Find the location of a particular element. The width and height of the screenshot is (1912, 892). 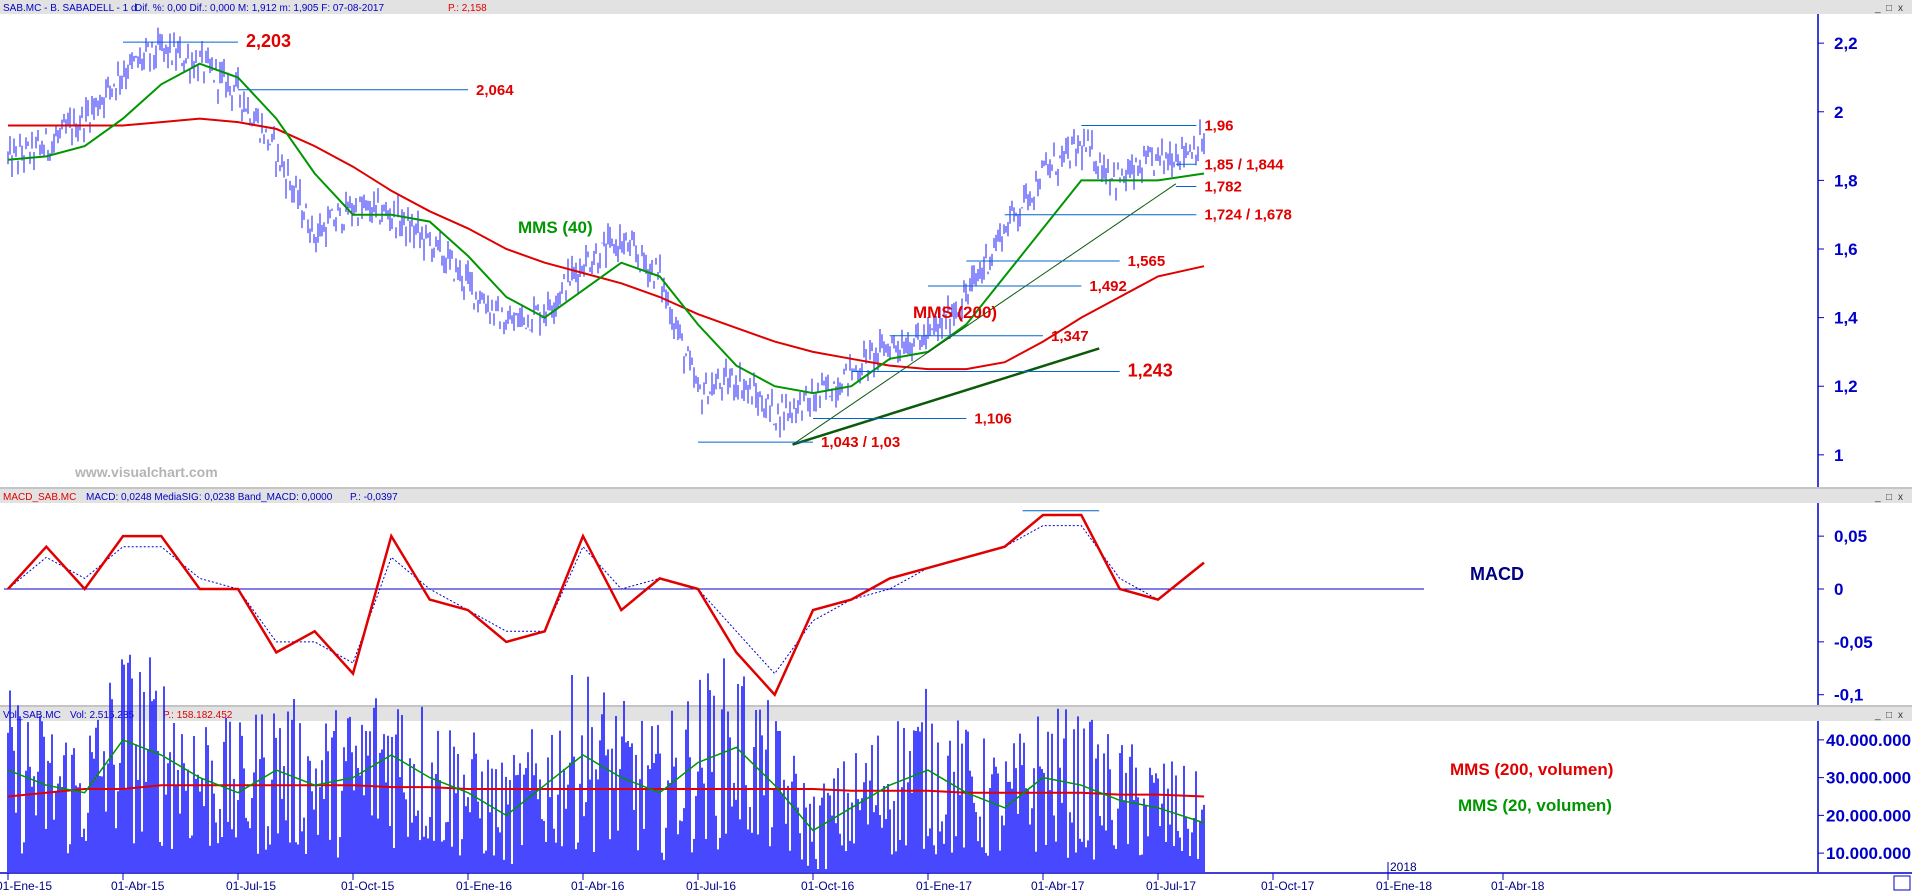

vol-header-stats: Vol: 2.515.285 is located at coordinates (102, 715).